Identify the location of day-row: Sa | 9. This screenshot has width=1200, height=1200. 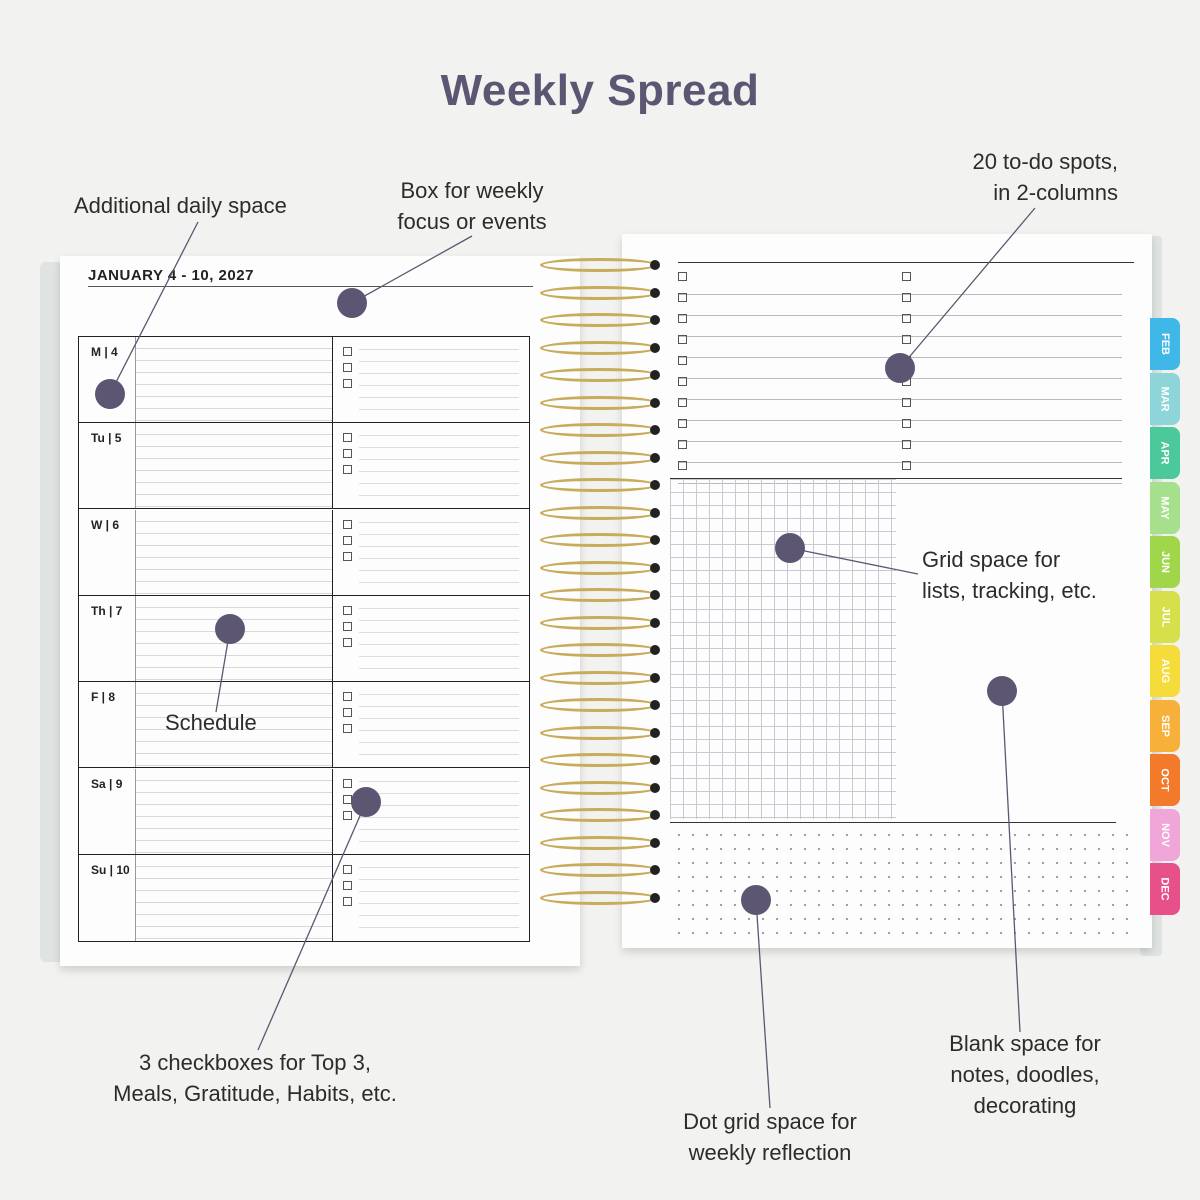
(304, 811).